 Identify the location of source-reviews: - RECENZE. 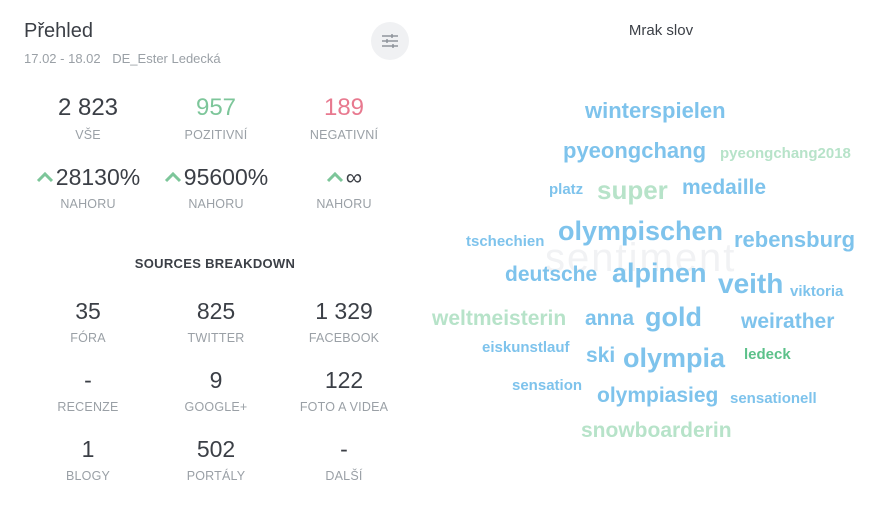
(88, 390).